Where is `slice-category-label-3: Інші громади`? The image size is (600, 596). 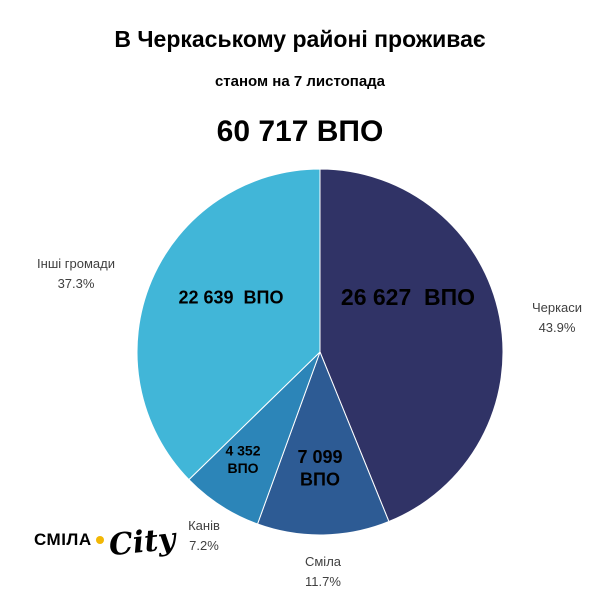 slice-category-label-3: Інші громади is located at coordinates (76, 263).